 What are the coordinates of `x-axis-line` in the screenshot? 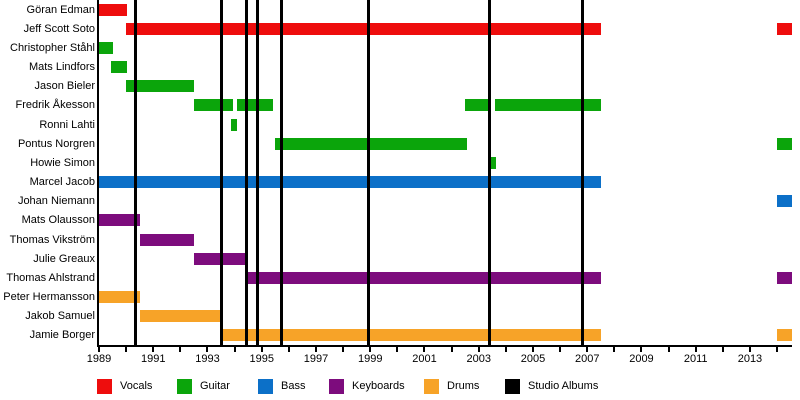 It's located at (444, 346).